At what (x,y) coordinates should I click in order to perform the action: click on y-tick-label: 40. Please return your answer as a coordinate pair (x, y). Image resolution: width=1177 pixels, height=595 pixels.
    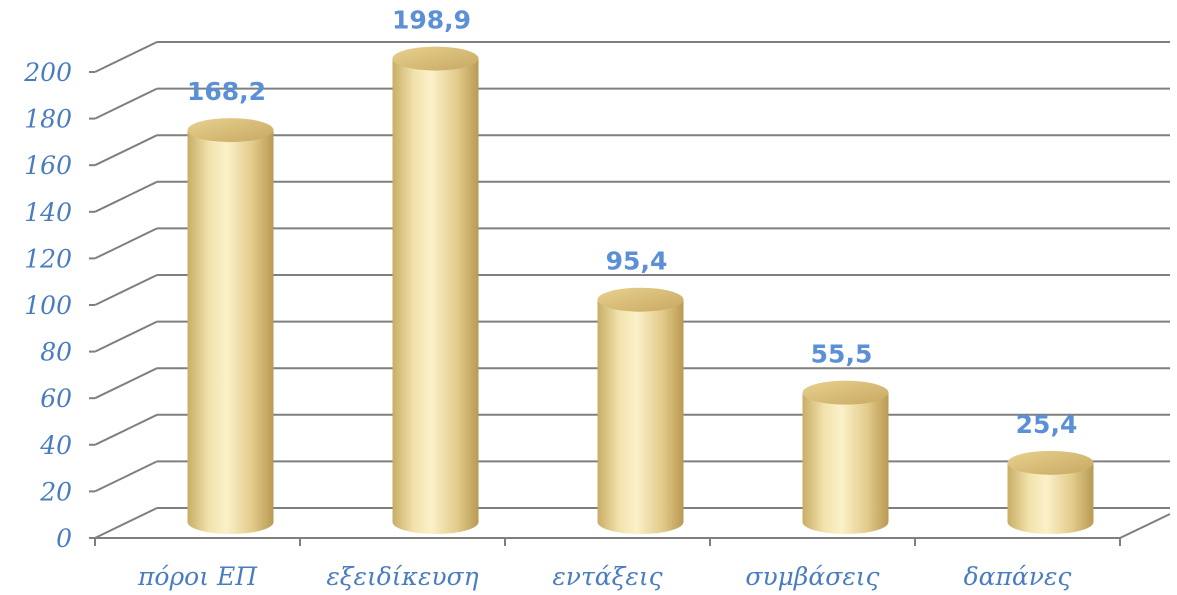
    Looking at the image, I should click on (55, 445).